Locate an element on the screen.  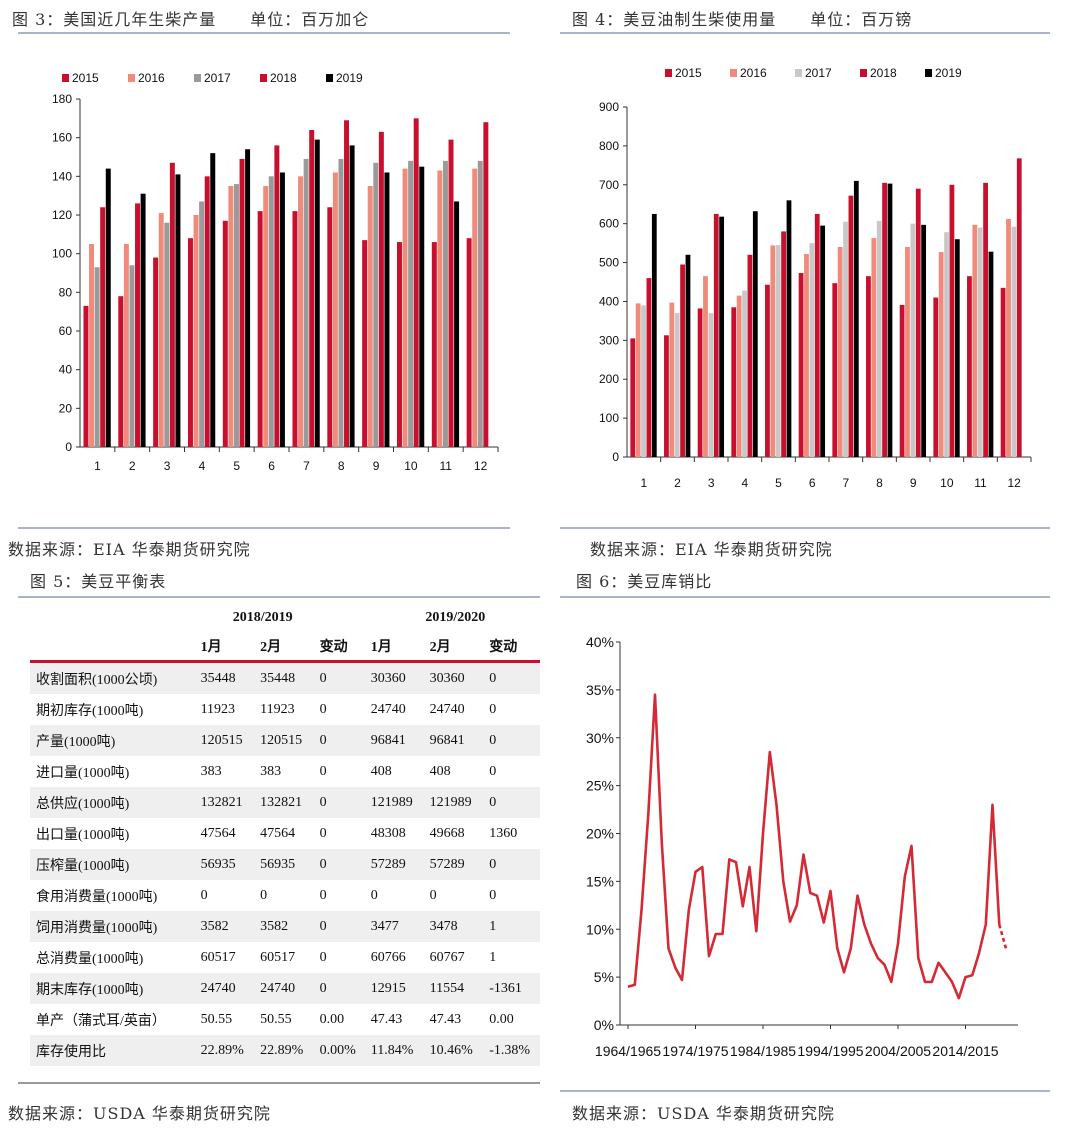
table-cell: 35448 is located at coordinates (224, 677).